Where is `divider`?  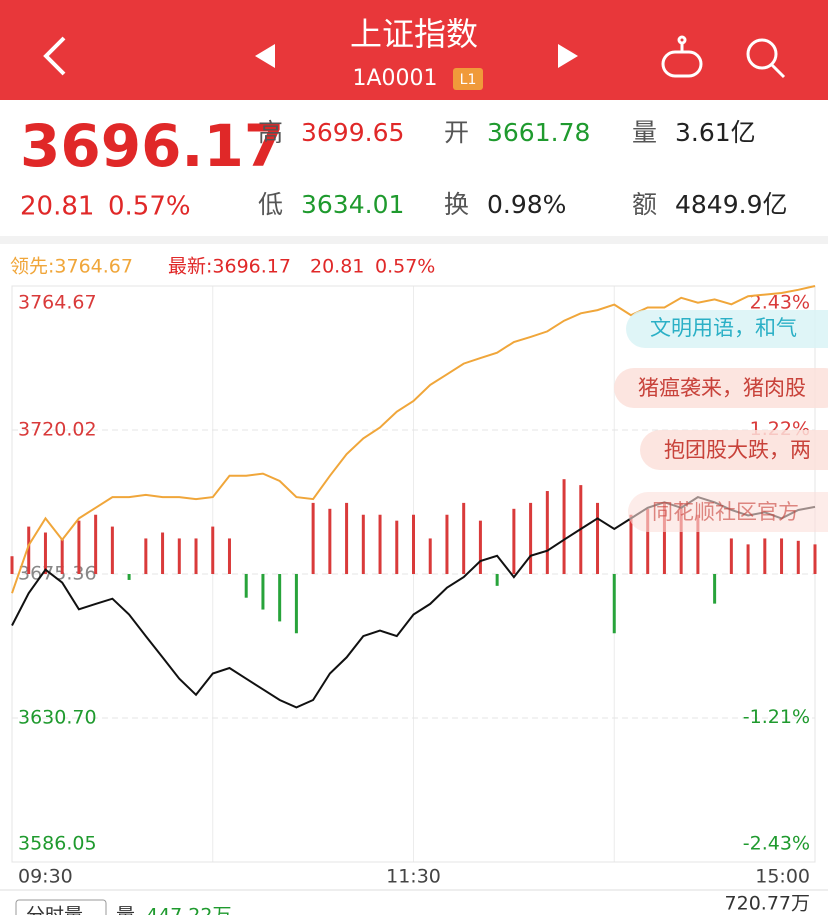
divider is located at coordinates (414, 240).